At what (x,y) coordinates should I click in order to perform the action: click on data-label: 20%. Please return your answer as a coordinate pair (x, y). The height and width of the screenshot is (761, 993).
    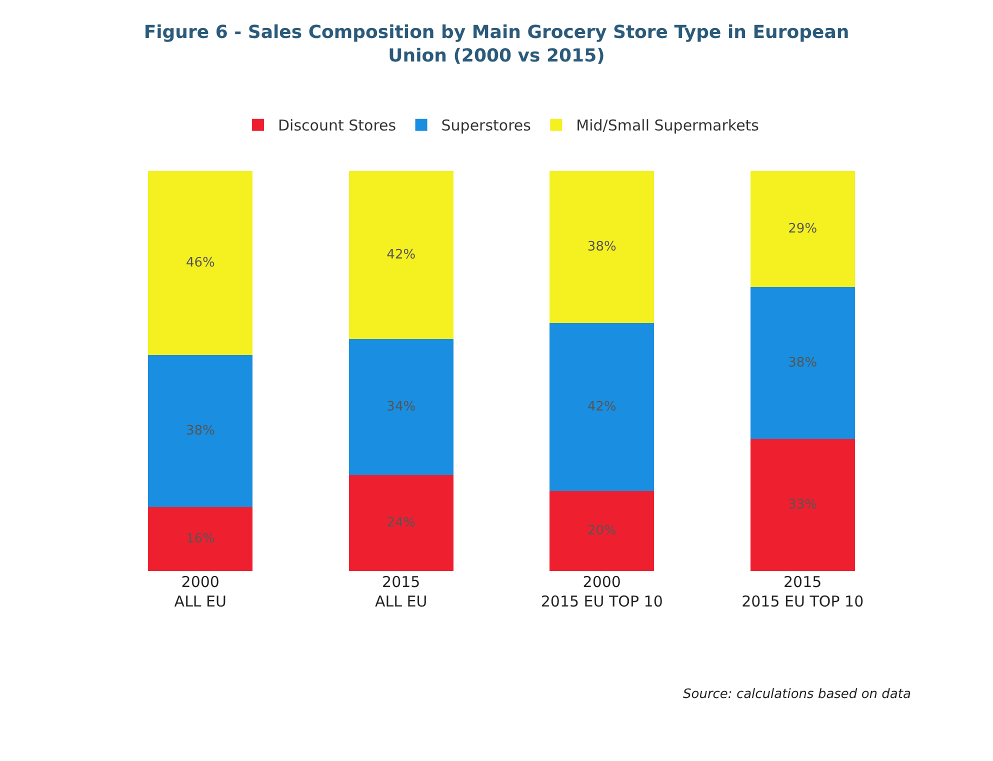
    Looking at the image, I should click on (601, 531).